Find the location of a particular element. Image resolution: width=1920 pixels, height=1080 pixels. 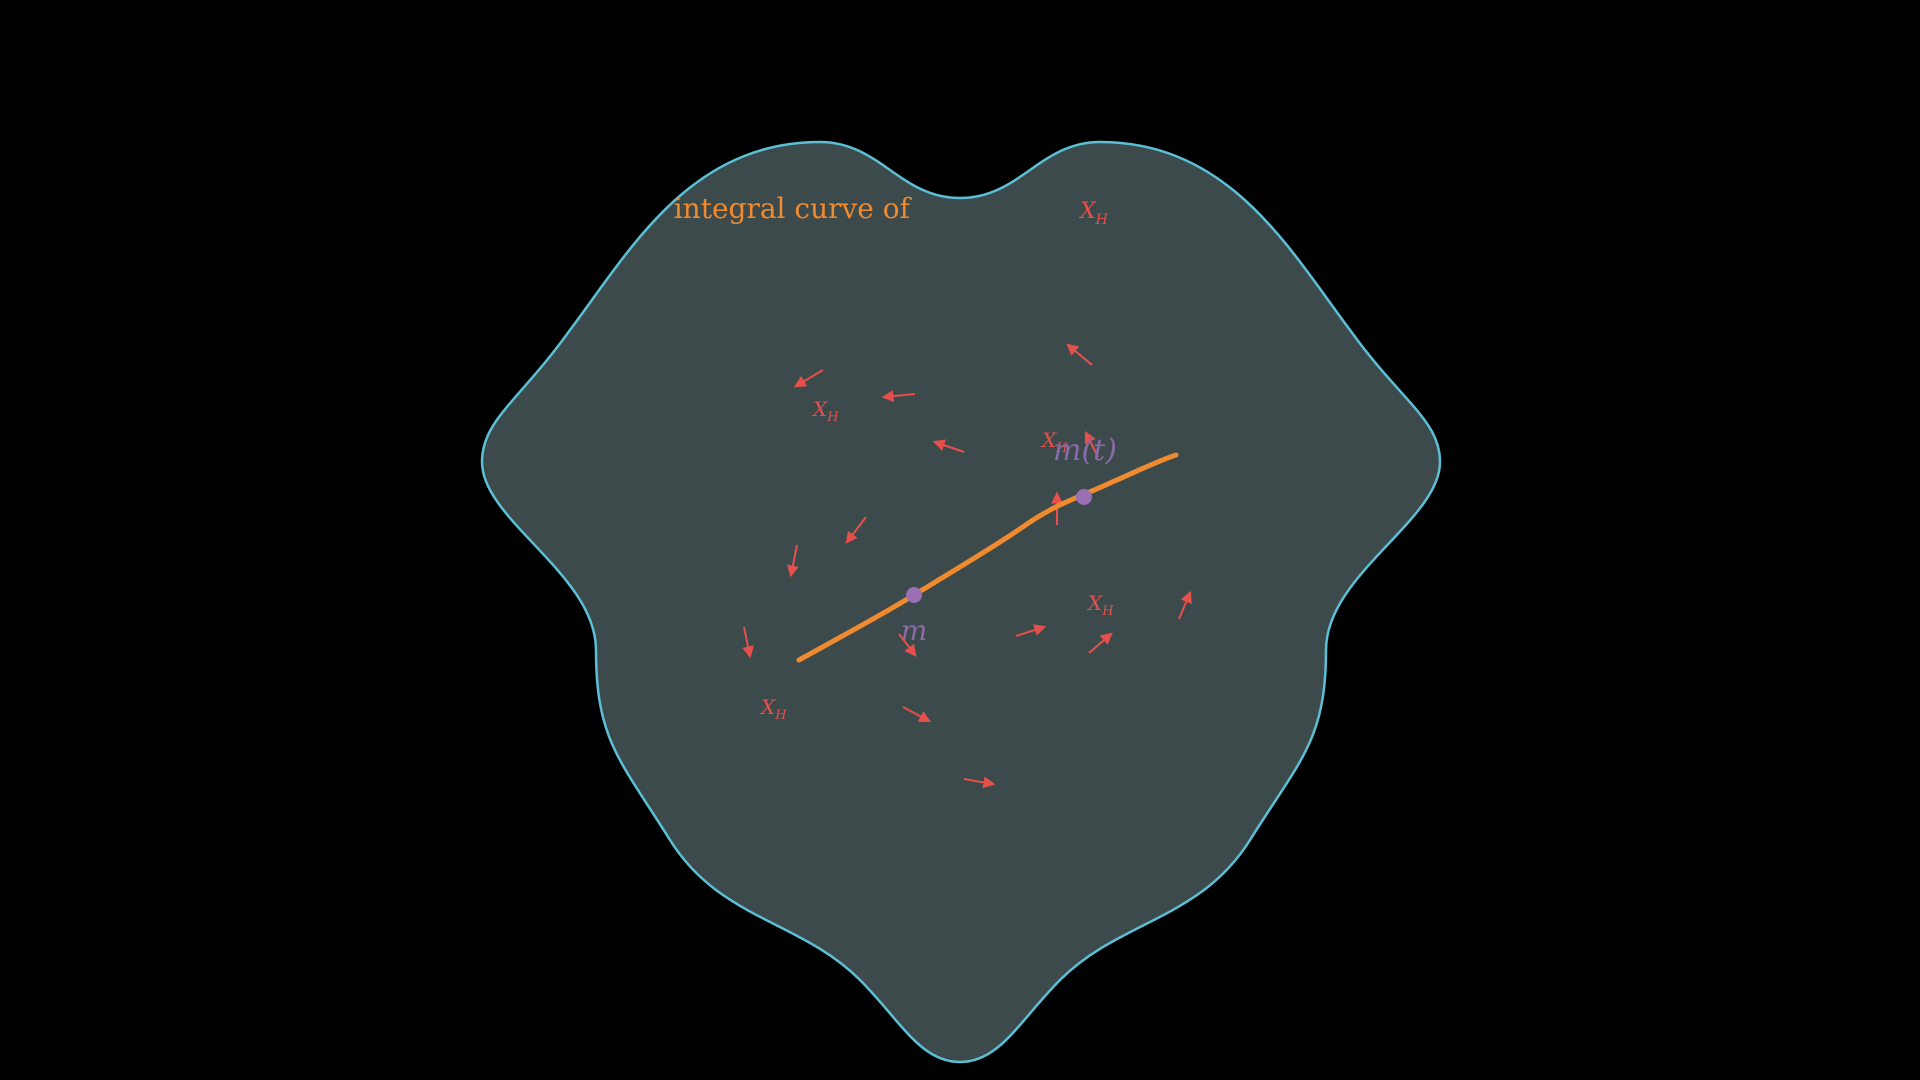

vector-field is located at coordinates (967, 566).